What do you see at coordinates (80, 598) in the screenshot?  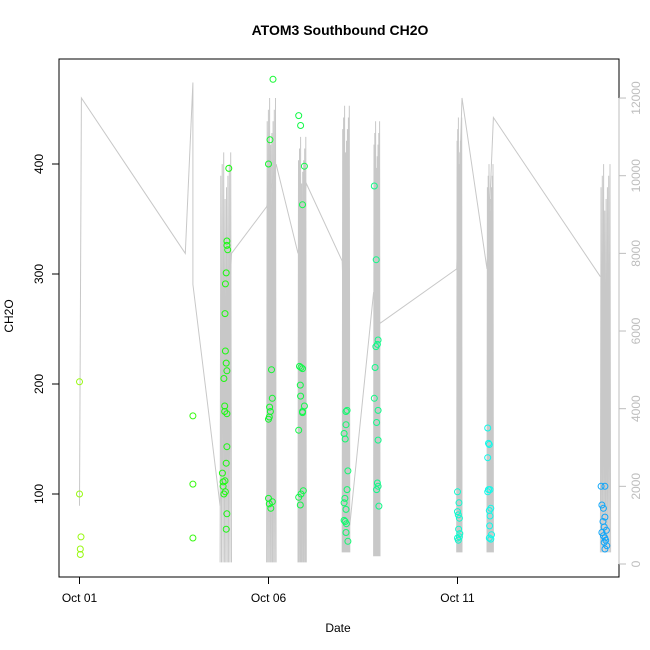 I see `x-tick-label: Oct 01` at bounding box center [80, 598].